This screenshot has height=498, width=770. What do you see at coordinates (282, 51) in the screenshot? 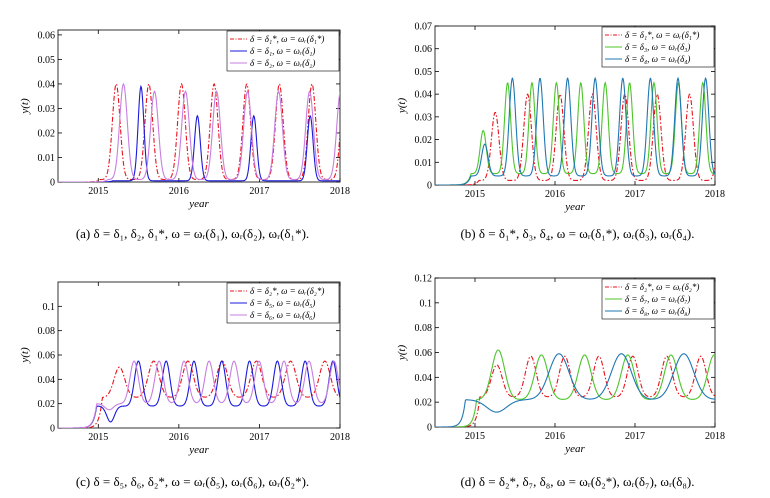
I see `legend-label: δ = δ₁, ω = ωᵣ(δ₁)` at bounding box center [282, 51].